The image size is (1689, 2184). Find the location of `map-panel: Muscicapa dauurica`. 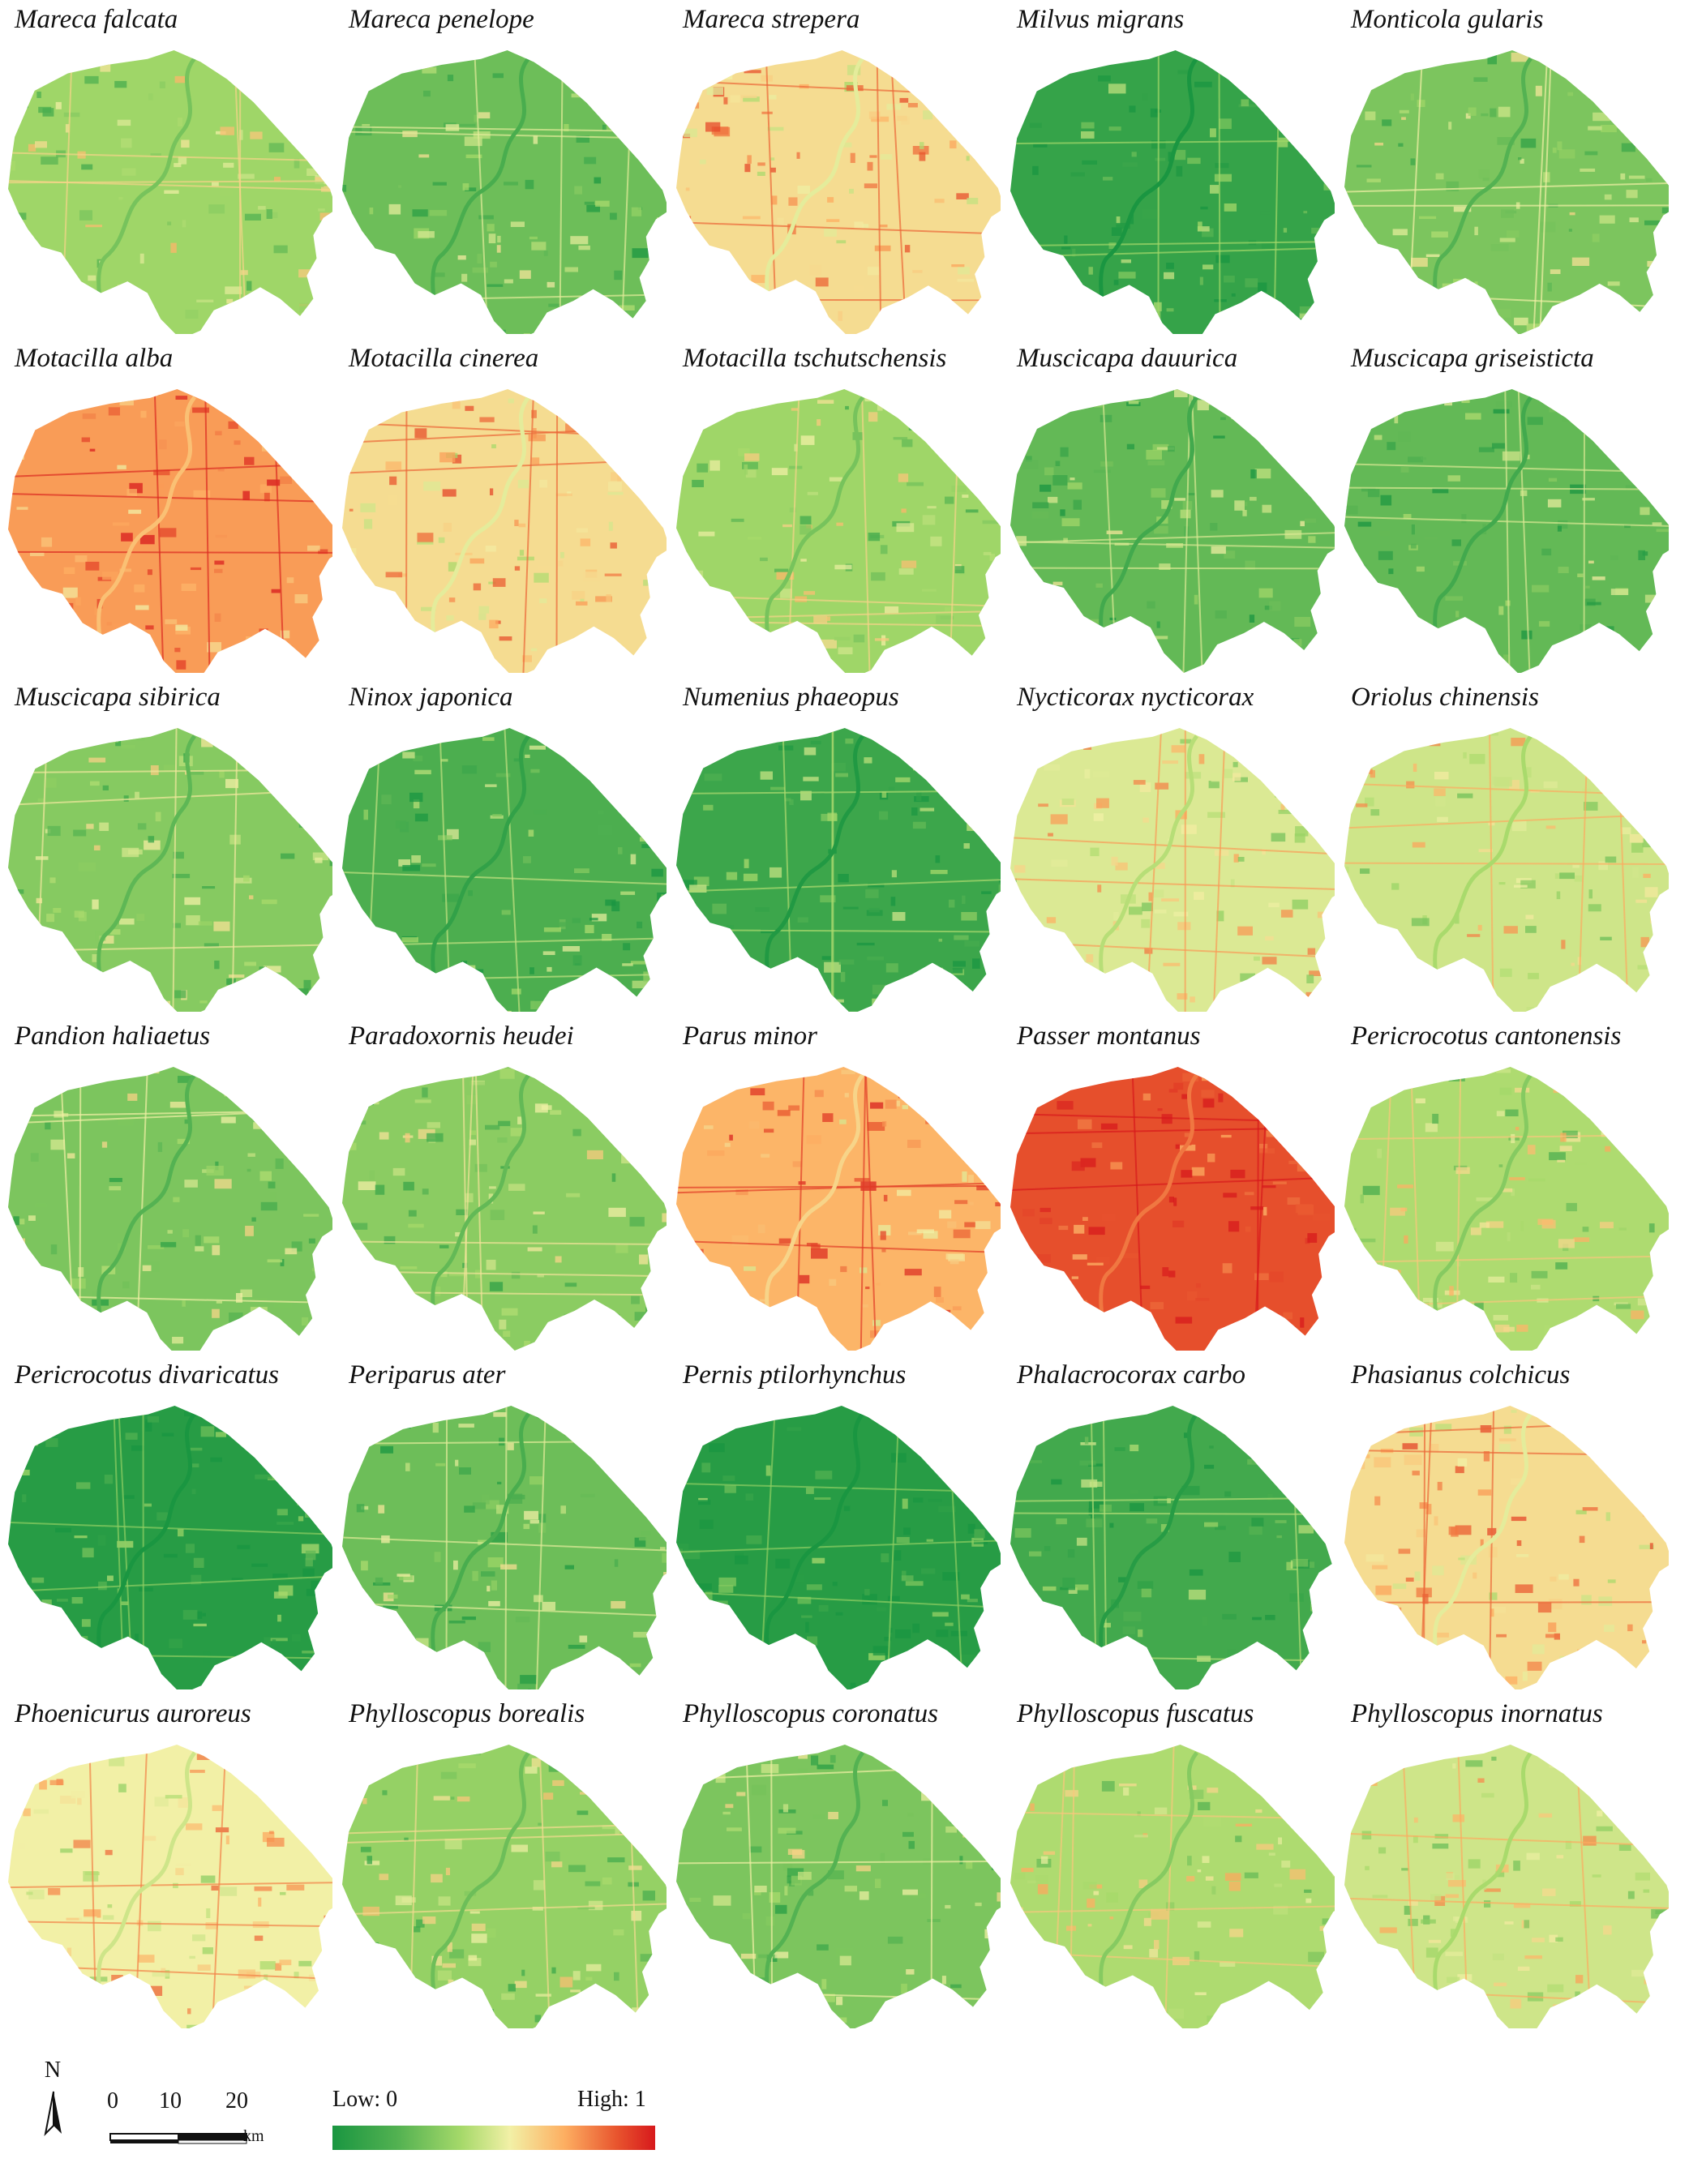

map-panel: Muscicapa dauurica is located at coordinates (1169, 508).